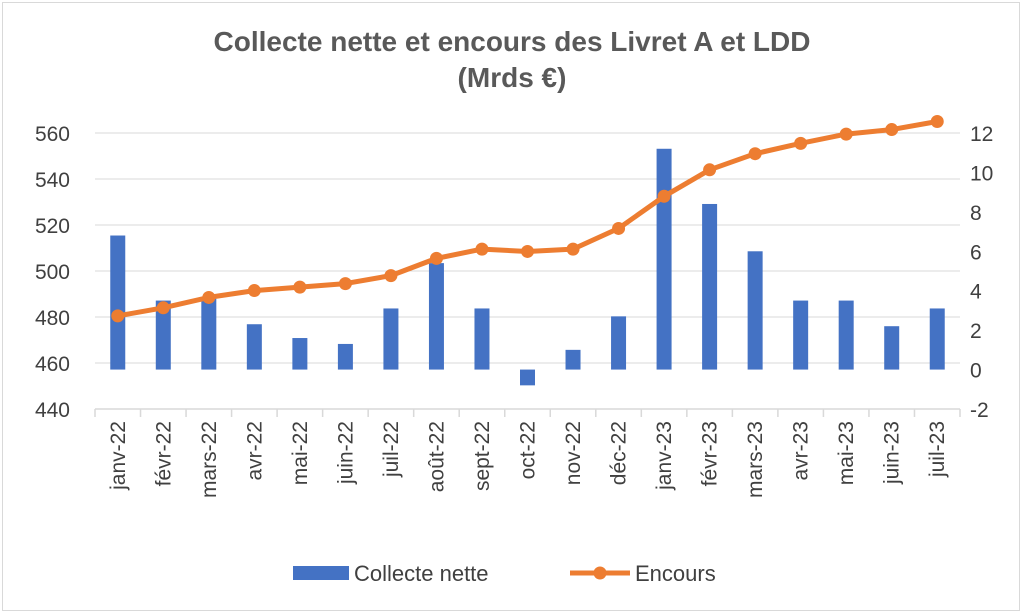 The image size is (1024, 615). I want to click on category-label-oct-22: oct-22, so click(528, 450).